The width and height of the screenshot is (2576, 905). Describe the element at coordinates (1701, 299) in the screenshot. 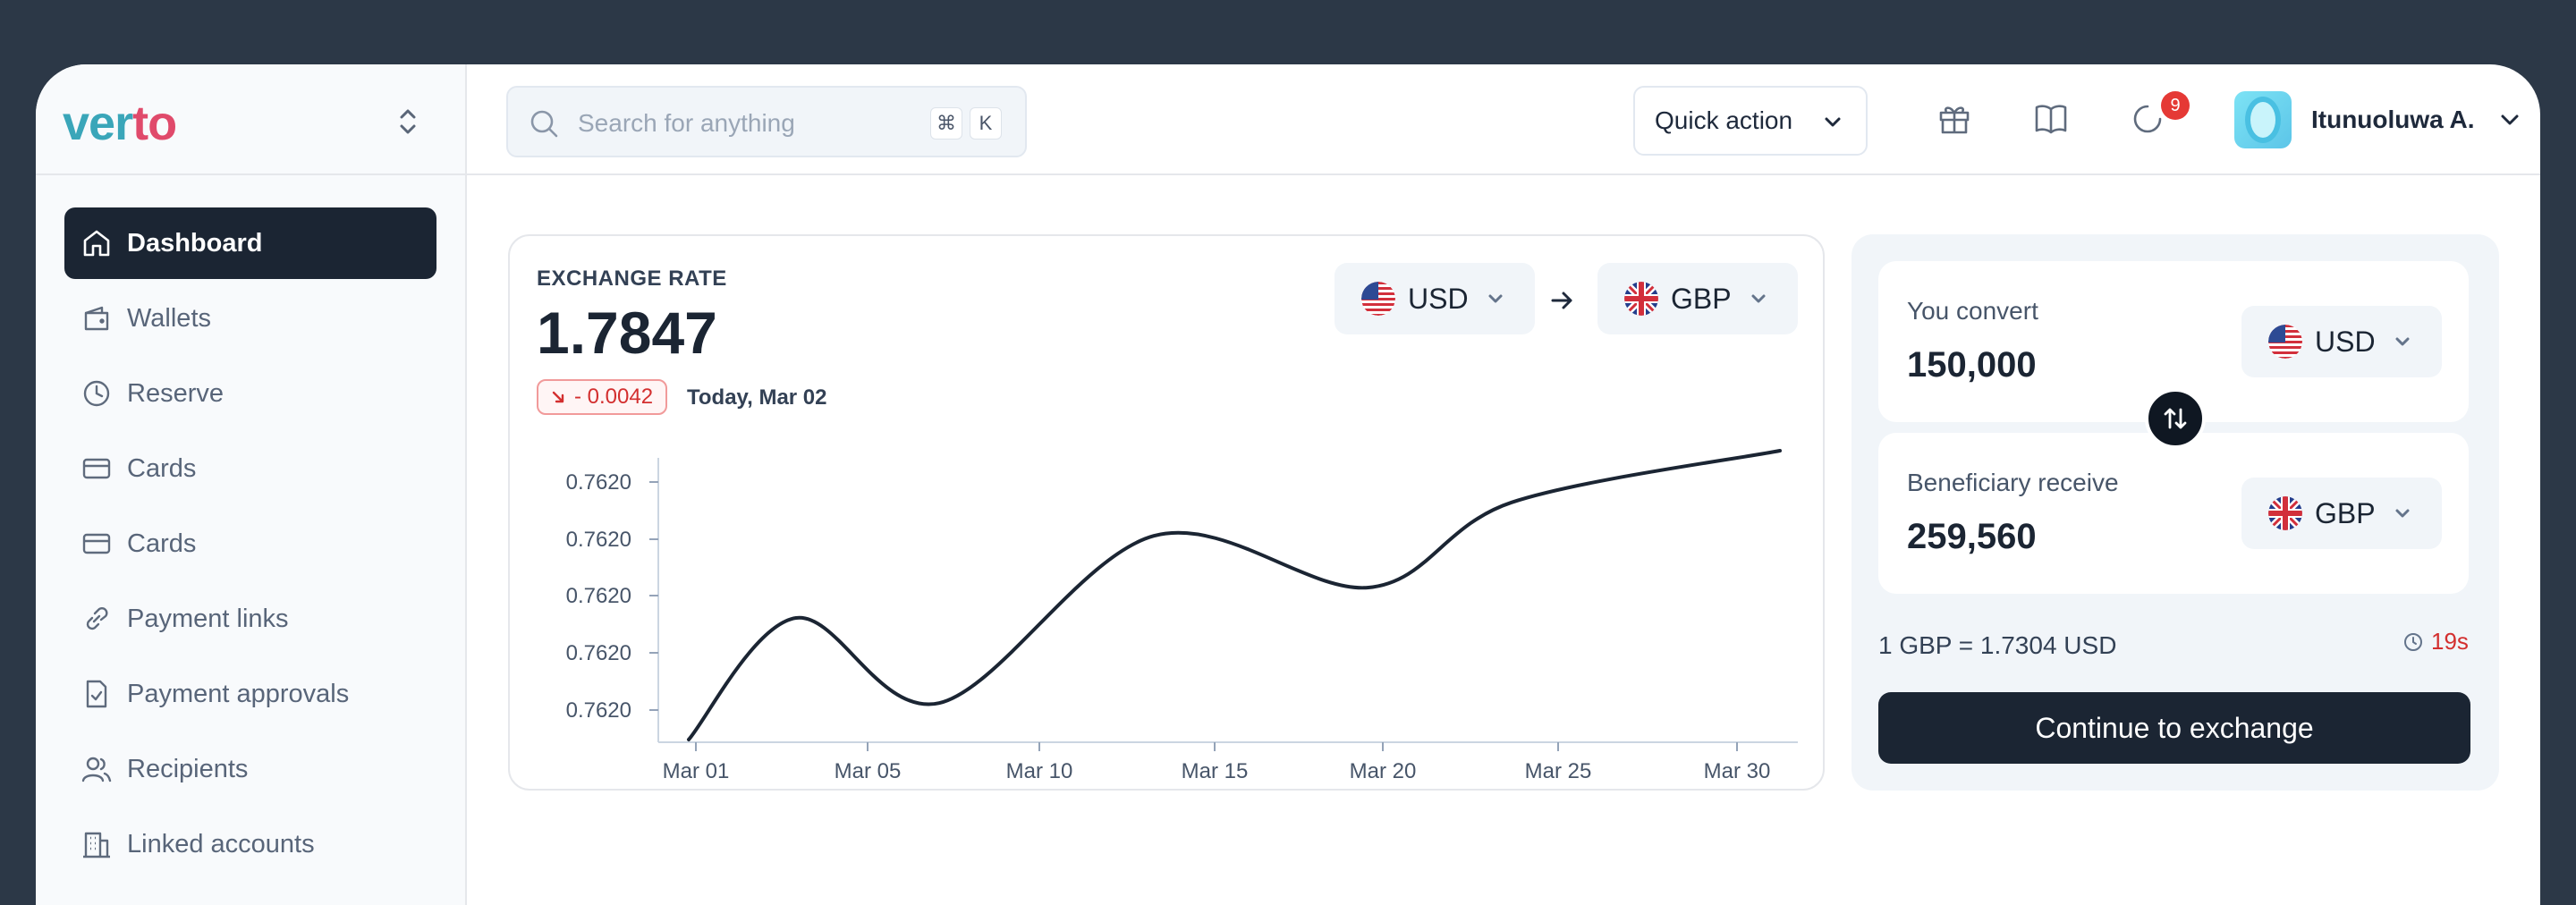

I see `to-currency-code: GBP` at that location.